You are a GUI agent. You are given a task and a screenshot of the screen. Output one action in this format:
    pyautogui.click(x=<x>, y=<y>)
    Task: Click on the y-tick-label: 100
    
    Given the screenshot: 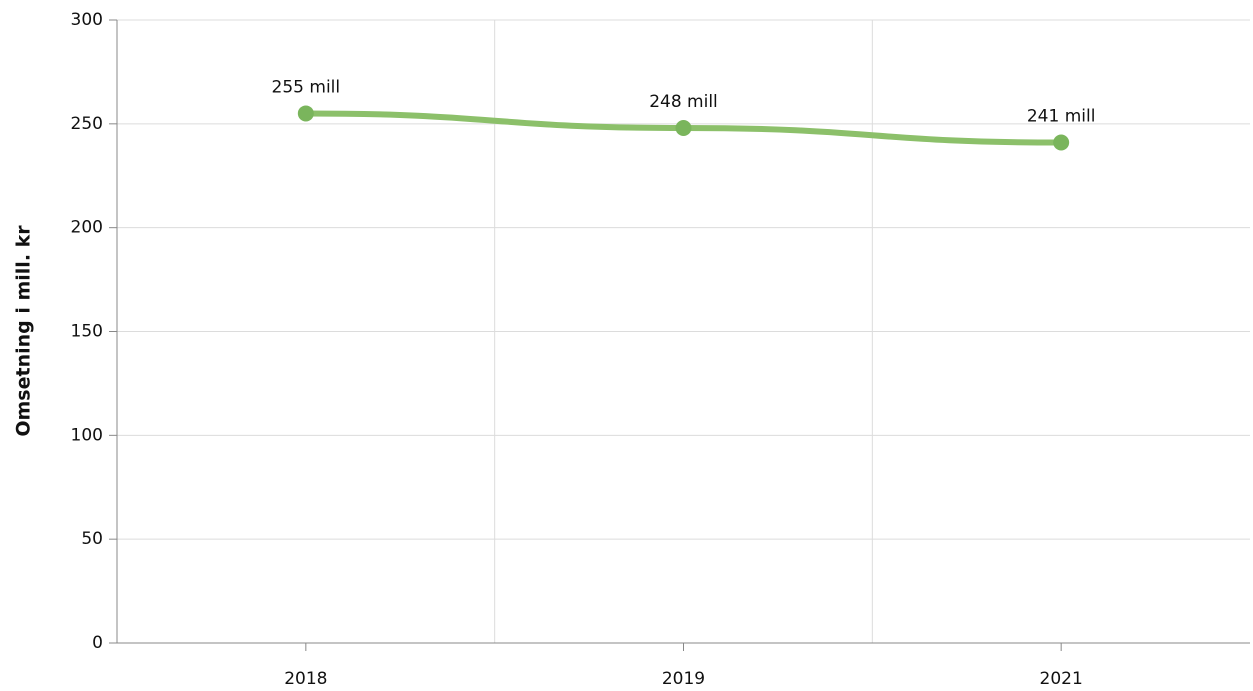 What is the action you would take?
    pyautogui.click(x=87, y=435)
    